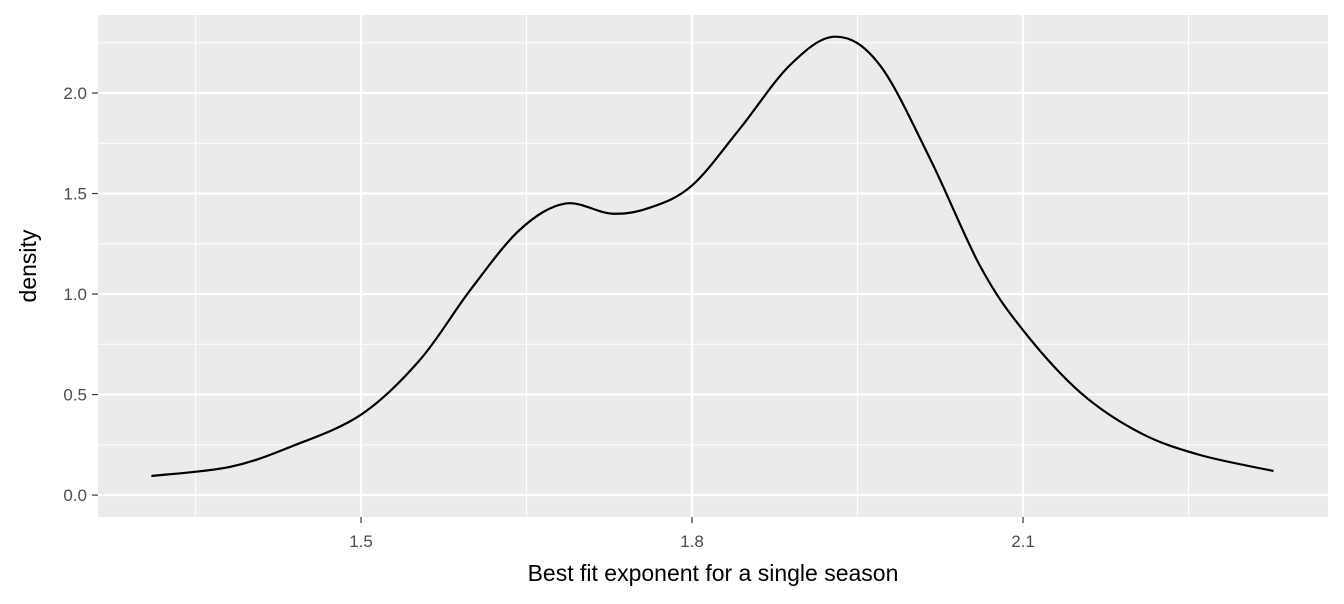  What do you see at coordinates (713, 573) in the screenshot?
I see `x-axis-title: Best fit exponent for a single season` at bounding box center [713, 573].